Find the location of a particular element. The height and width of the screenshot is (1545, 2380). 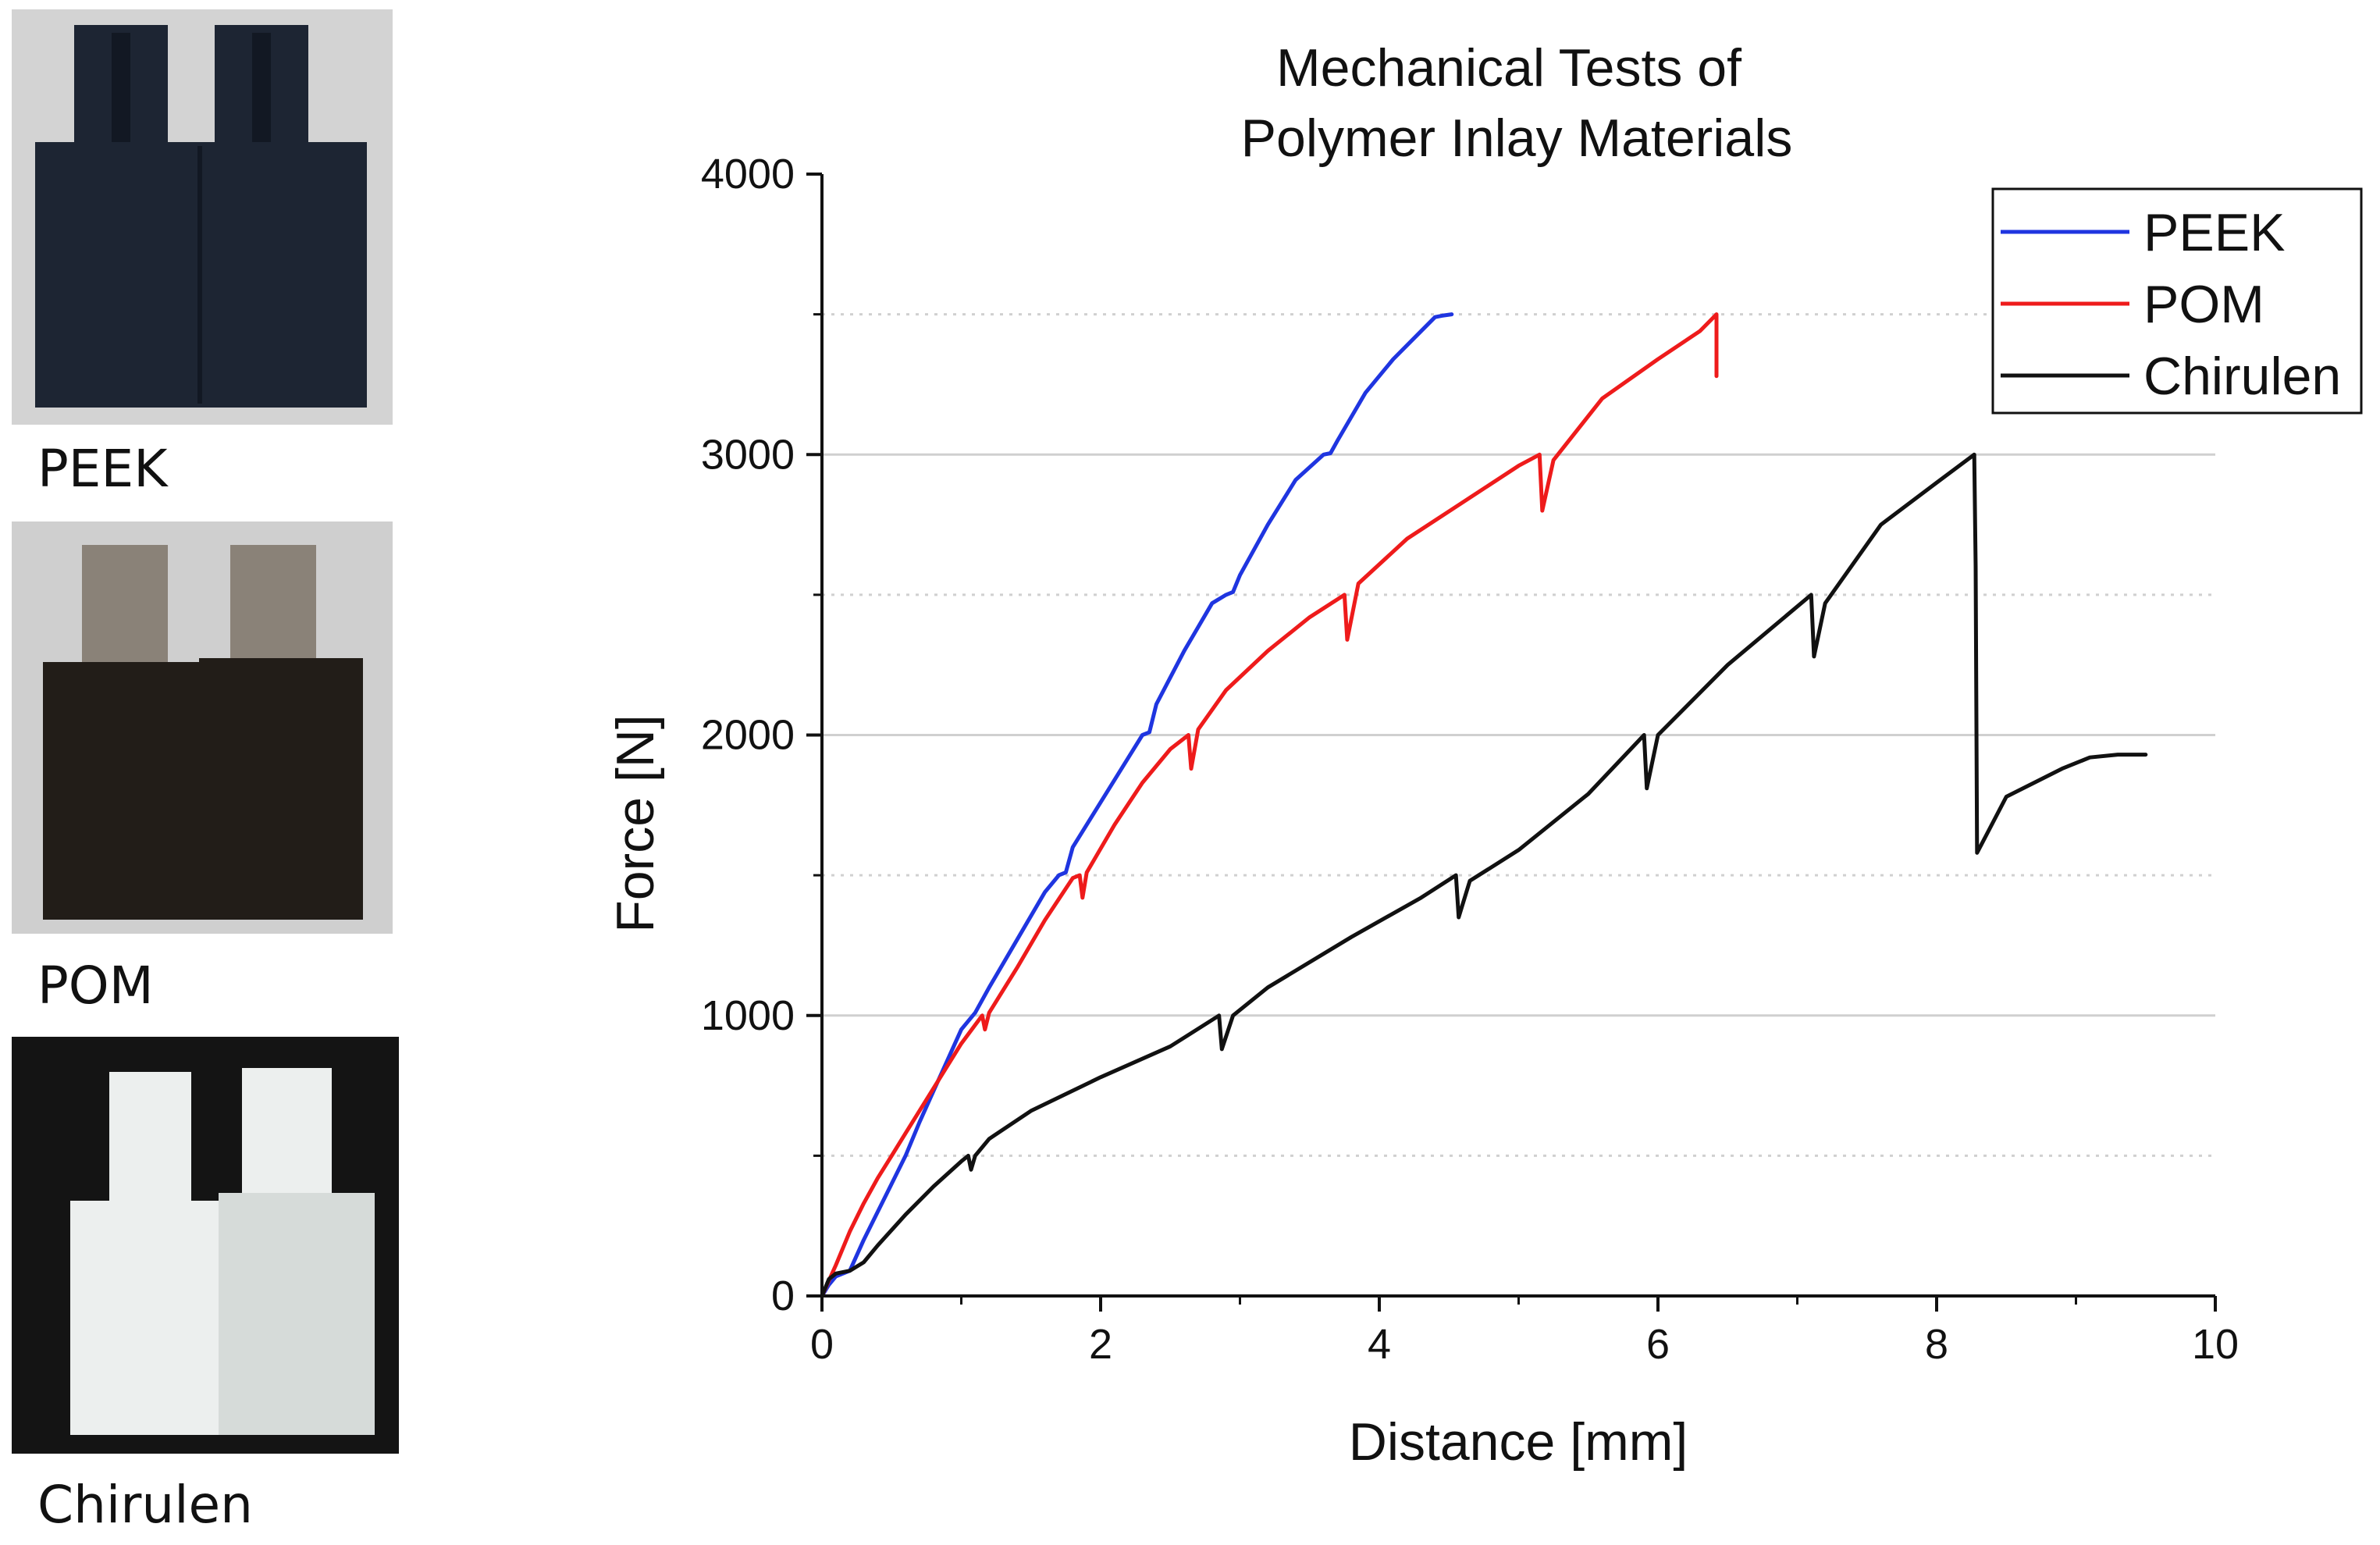

x-tick-label: 8 is located at coordinates (1936, 1344).